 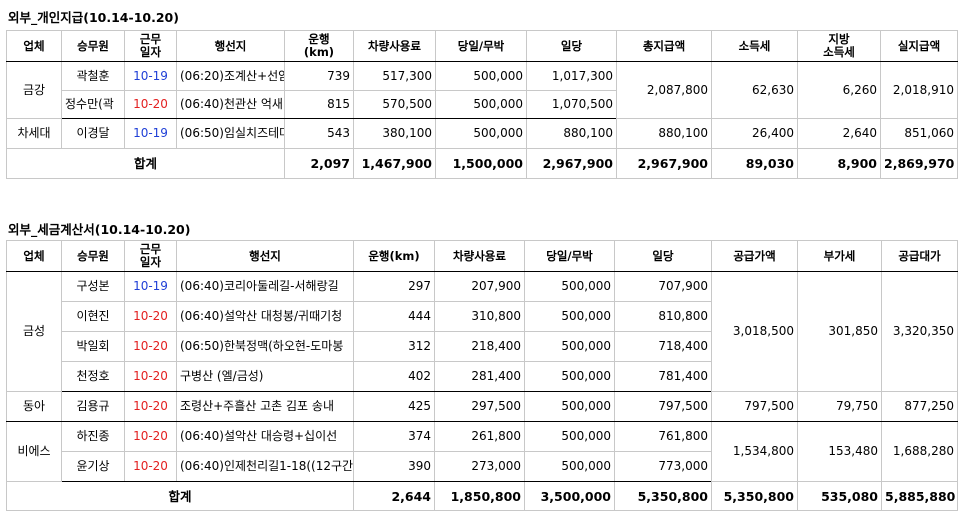 What do you see at coordinates (93, 286) in the screenshot?
I see `driver-cell: 구성본` at bounding box center [93, 286].